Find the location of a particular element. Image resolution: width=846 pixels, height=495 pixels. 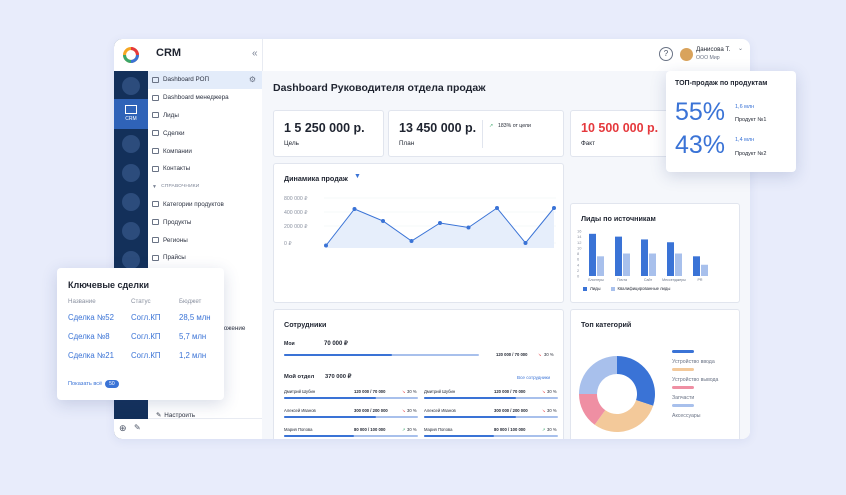

deal-name: Сделка №52 is located at coordinates (91, 317).